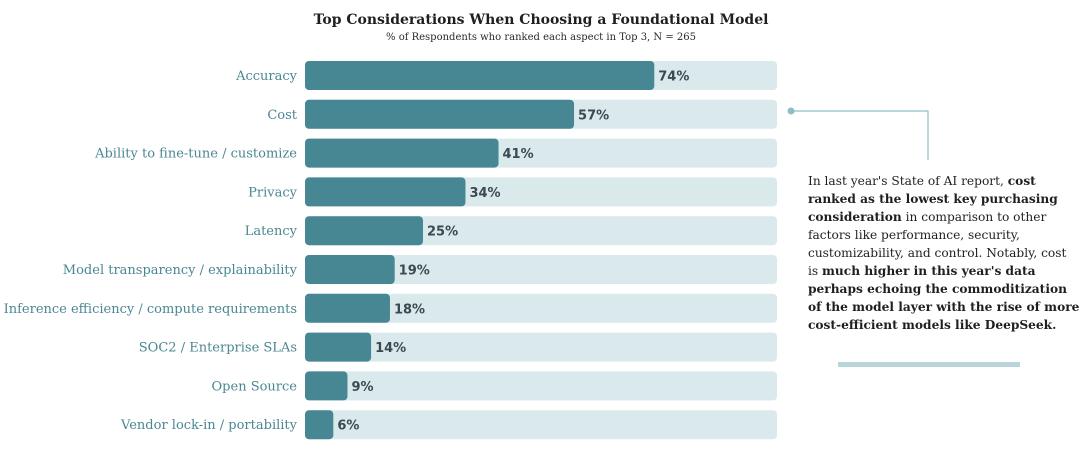 The height and width of the screenshot is (458, 1080). What do you see at coordinates (593, 115) in the screenshot?
I see `value-label: 57%` at bounding box center [593, 115].